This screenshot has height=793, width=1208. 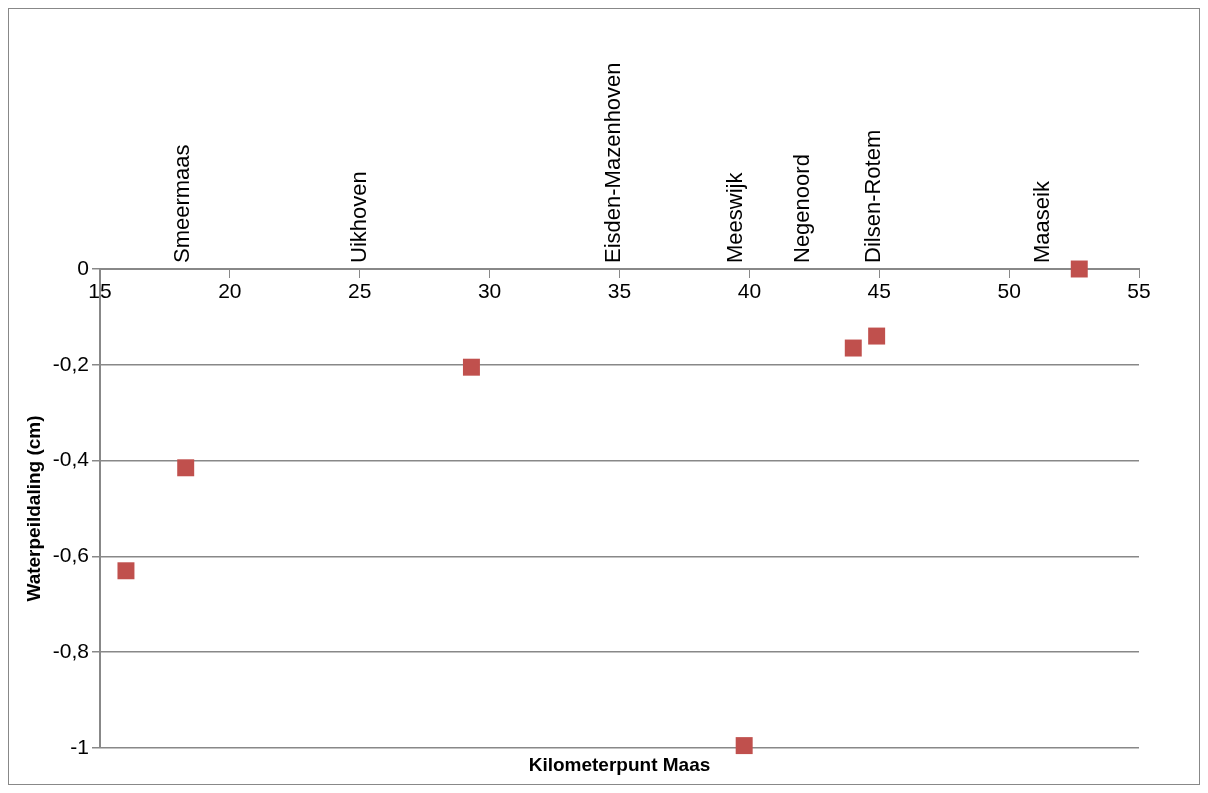 What do you see at coordinates (619, 291) in the screenshot?
I see `x-tick-label: 35` at bounding box center [619, 291].